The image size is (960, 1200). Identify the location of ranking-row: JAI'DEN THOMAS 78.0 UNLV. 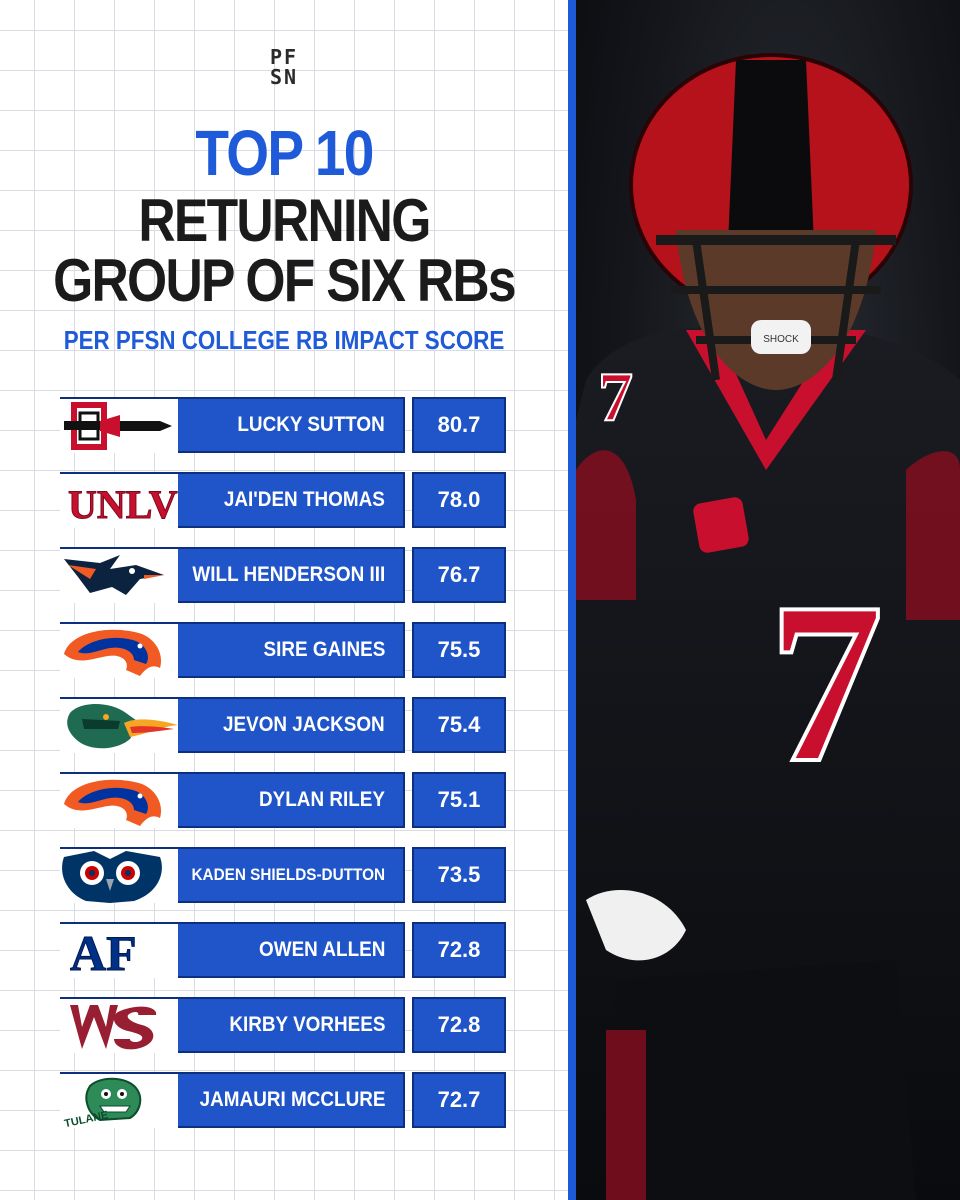
(285, 500).